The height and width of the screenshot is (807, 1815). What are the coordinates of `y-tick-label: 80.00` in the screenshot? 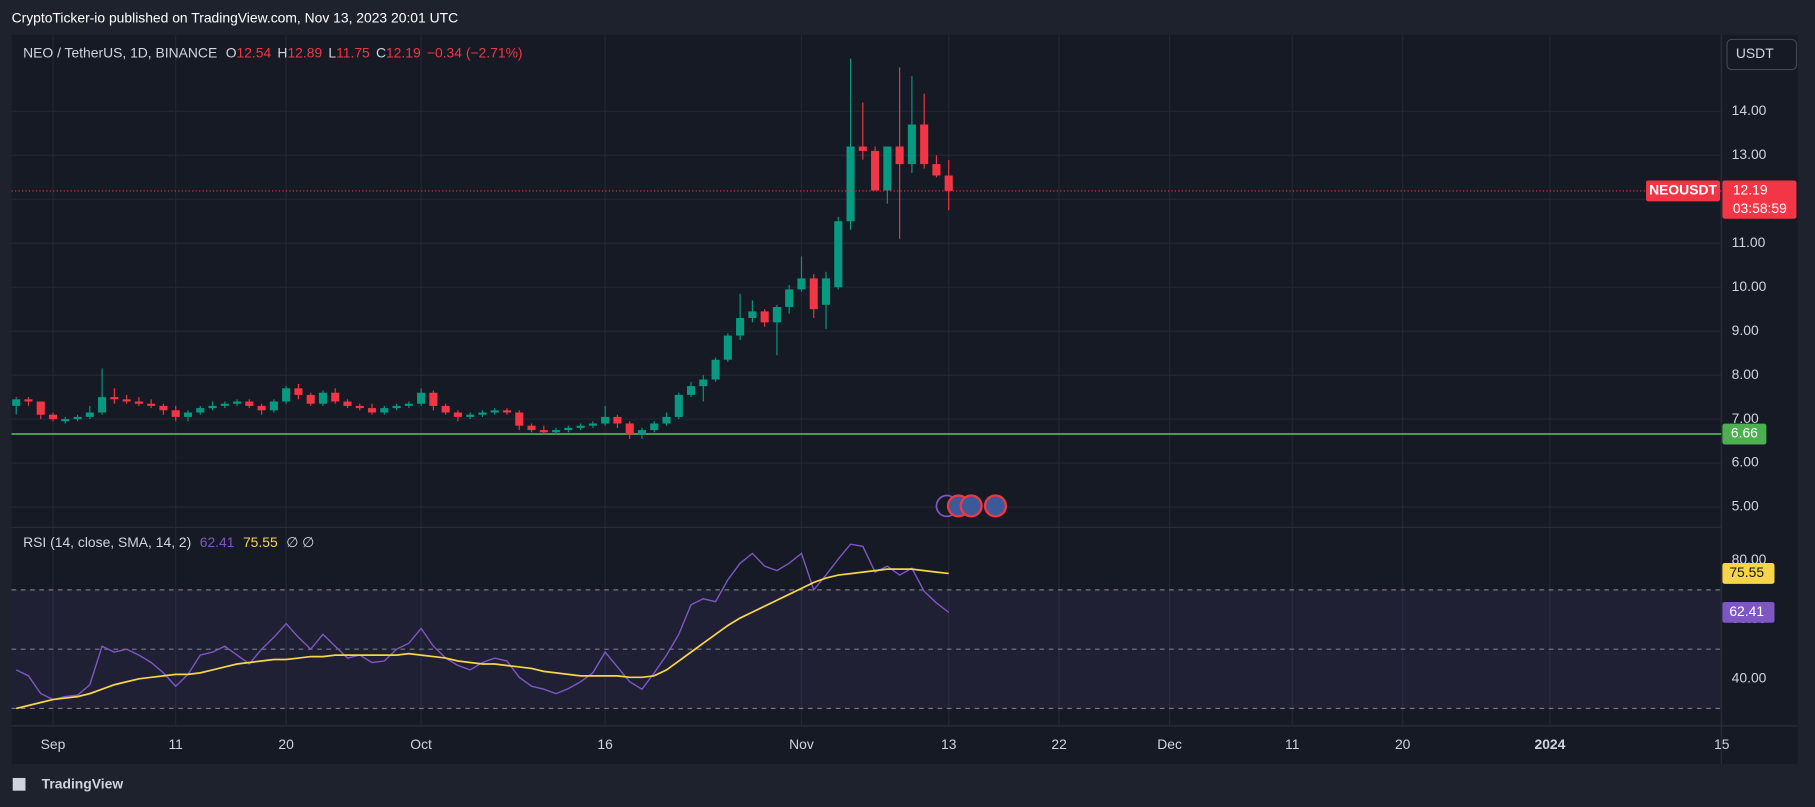 It's located at (1749, 559).